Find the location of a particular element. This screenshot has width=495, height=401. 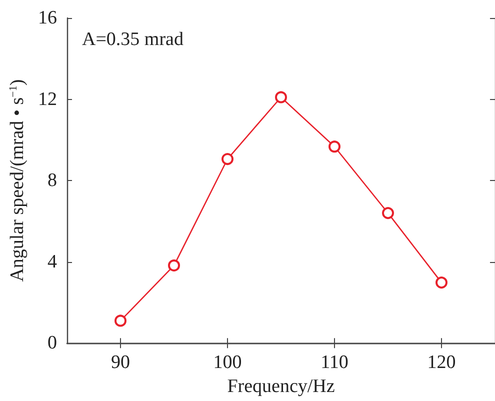

y-tick-label: 16 is located at coordinates (47, 18).